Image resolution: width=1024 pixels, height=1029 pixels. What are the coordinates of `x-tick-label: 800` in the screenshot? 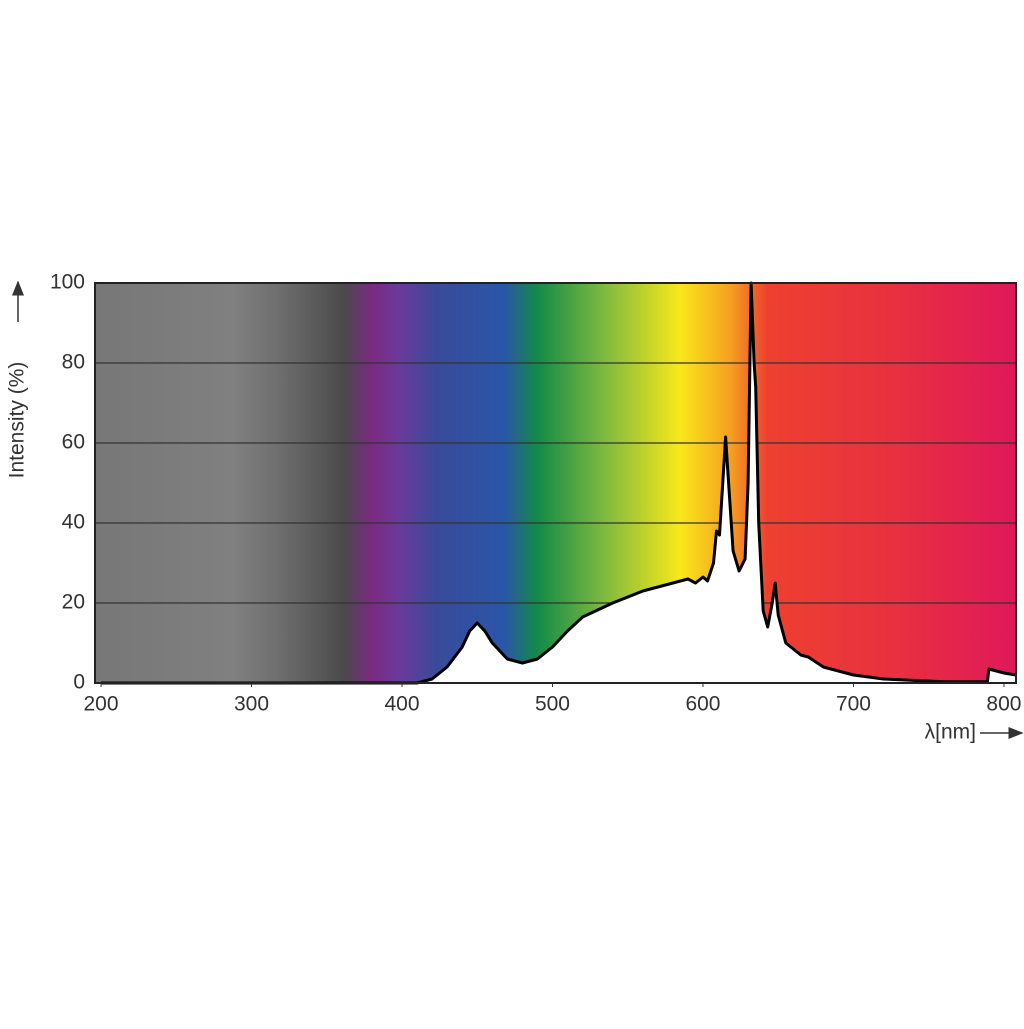 It's located at (1003, 704).